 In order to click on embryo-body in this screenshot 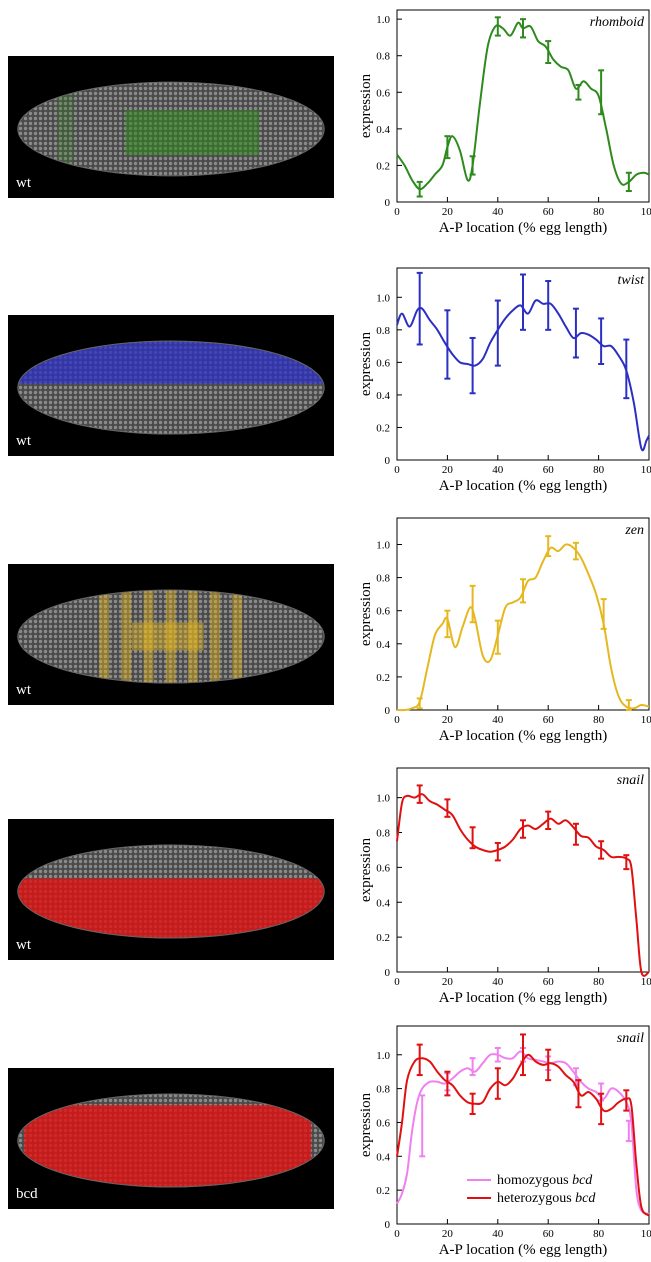, I will do `click(171, 636)`.